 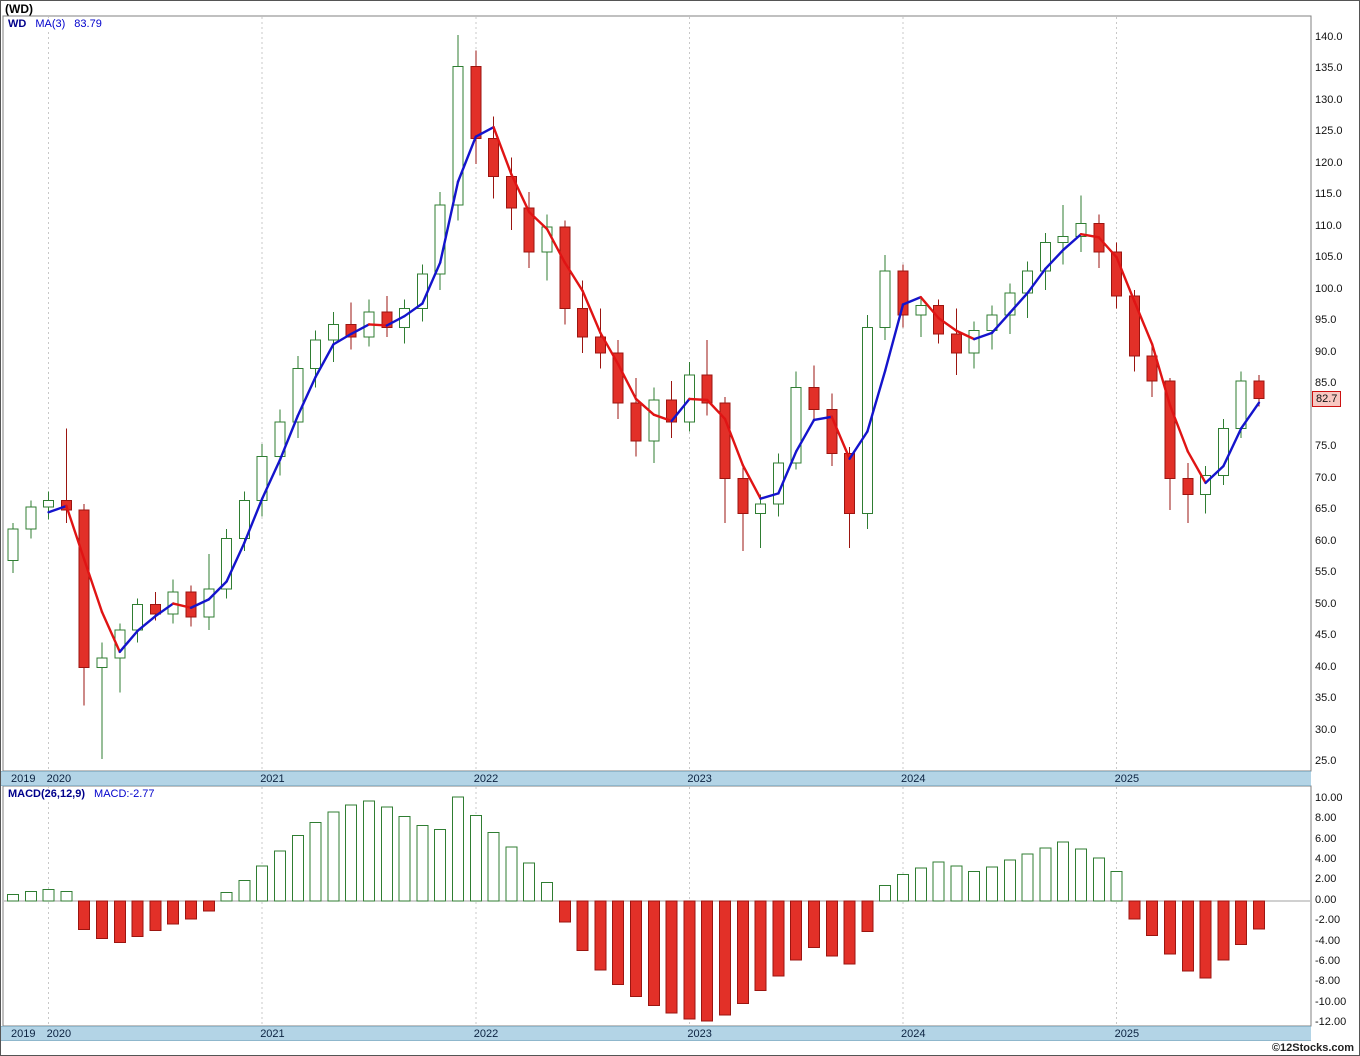 What do you see at coordinates (1326, 572) in the screenshot?
I see `price-axis-label: 55.0` at bounding box center [1326, 572].